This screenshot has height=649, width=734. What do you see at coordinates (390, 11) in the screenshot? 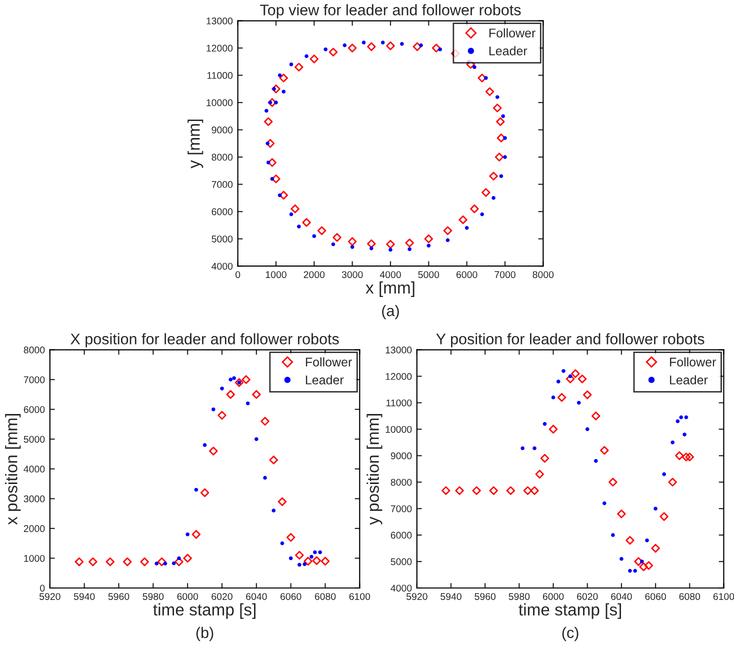
I see `chart-title: Top view for leader and follower robots` at bounding box center [390, 11].